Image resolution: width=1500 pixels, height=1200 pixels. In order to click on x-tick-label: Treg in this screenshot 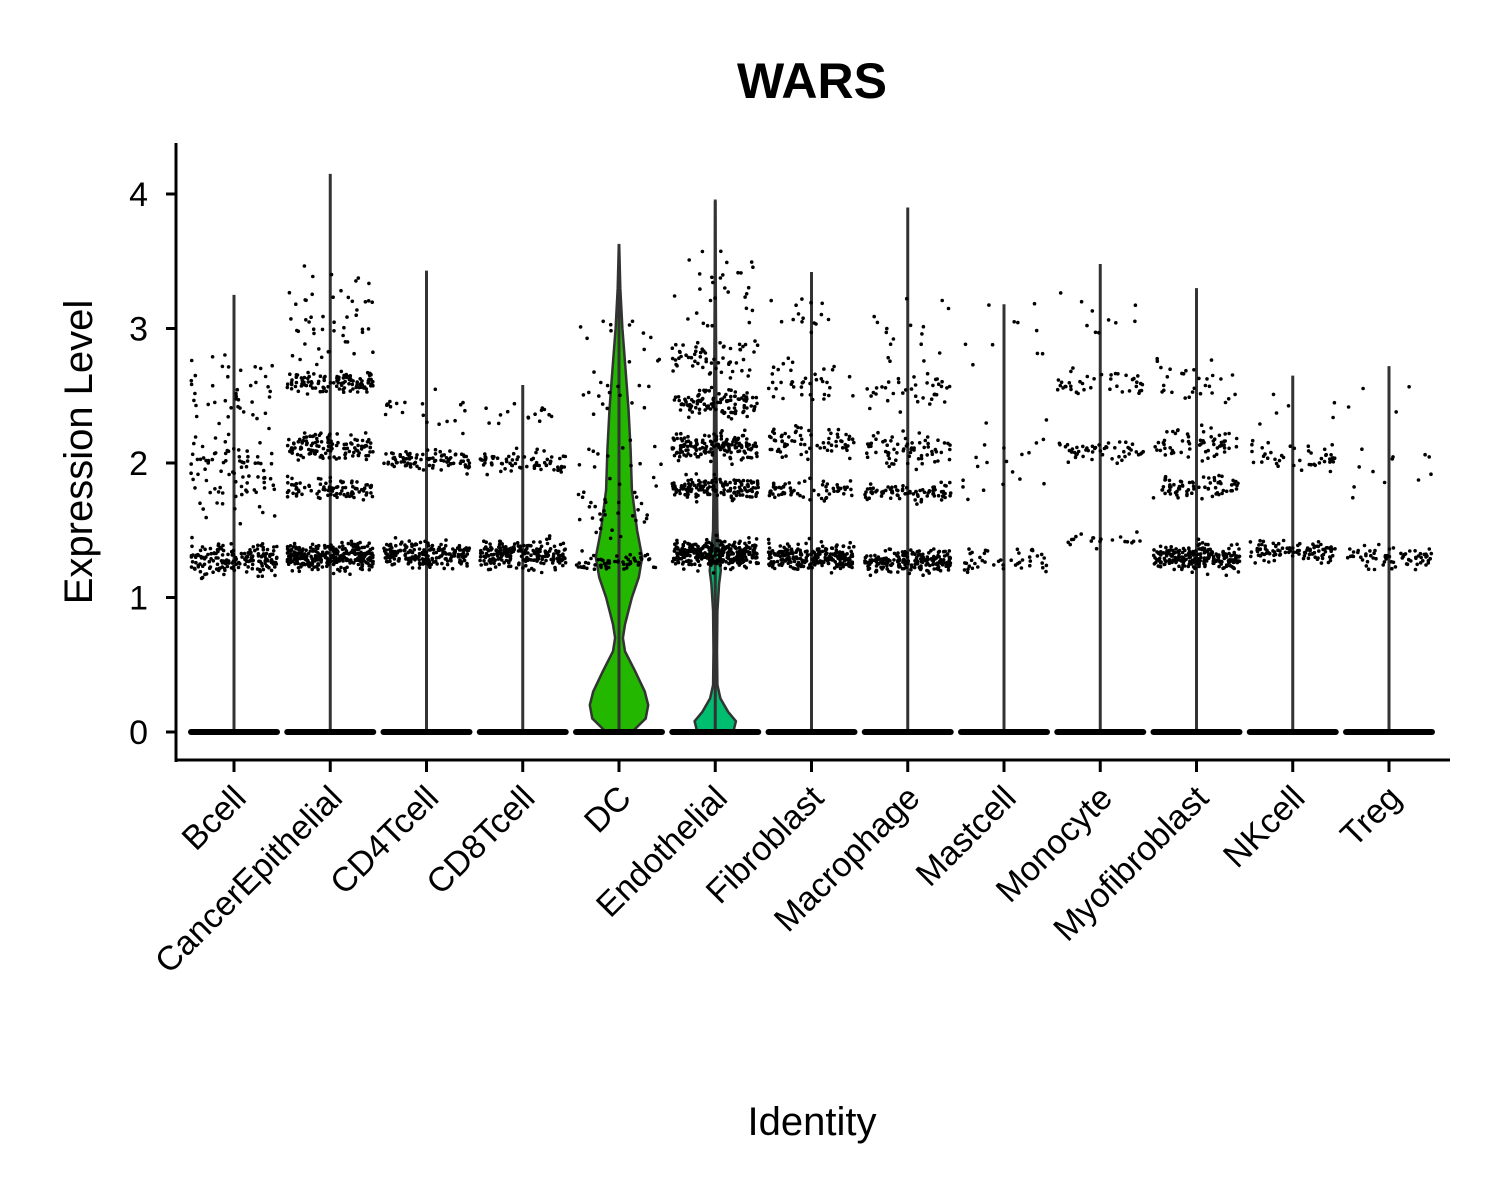, I will do `click(1370, 816)`.